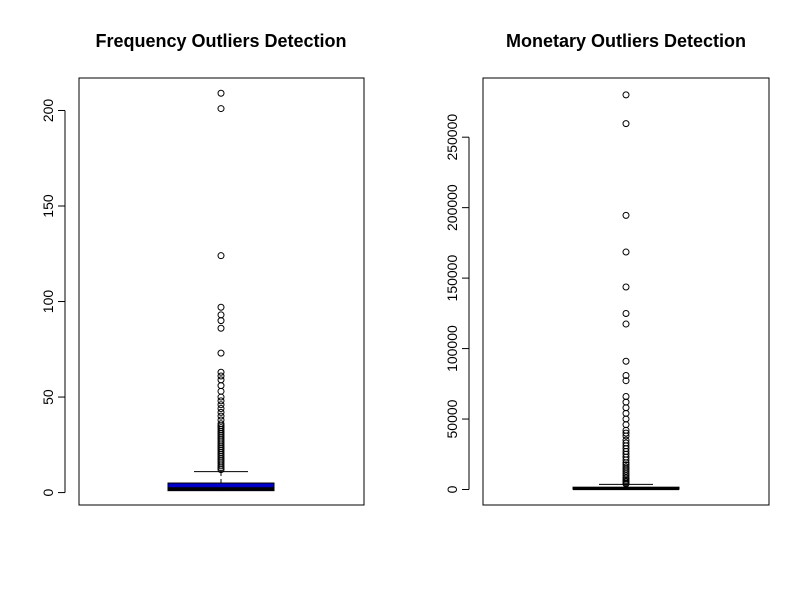 The height and width of the screenshot is (603, 810). I want to click on monetary-plot-marks, so click(626, 291).